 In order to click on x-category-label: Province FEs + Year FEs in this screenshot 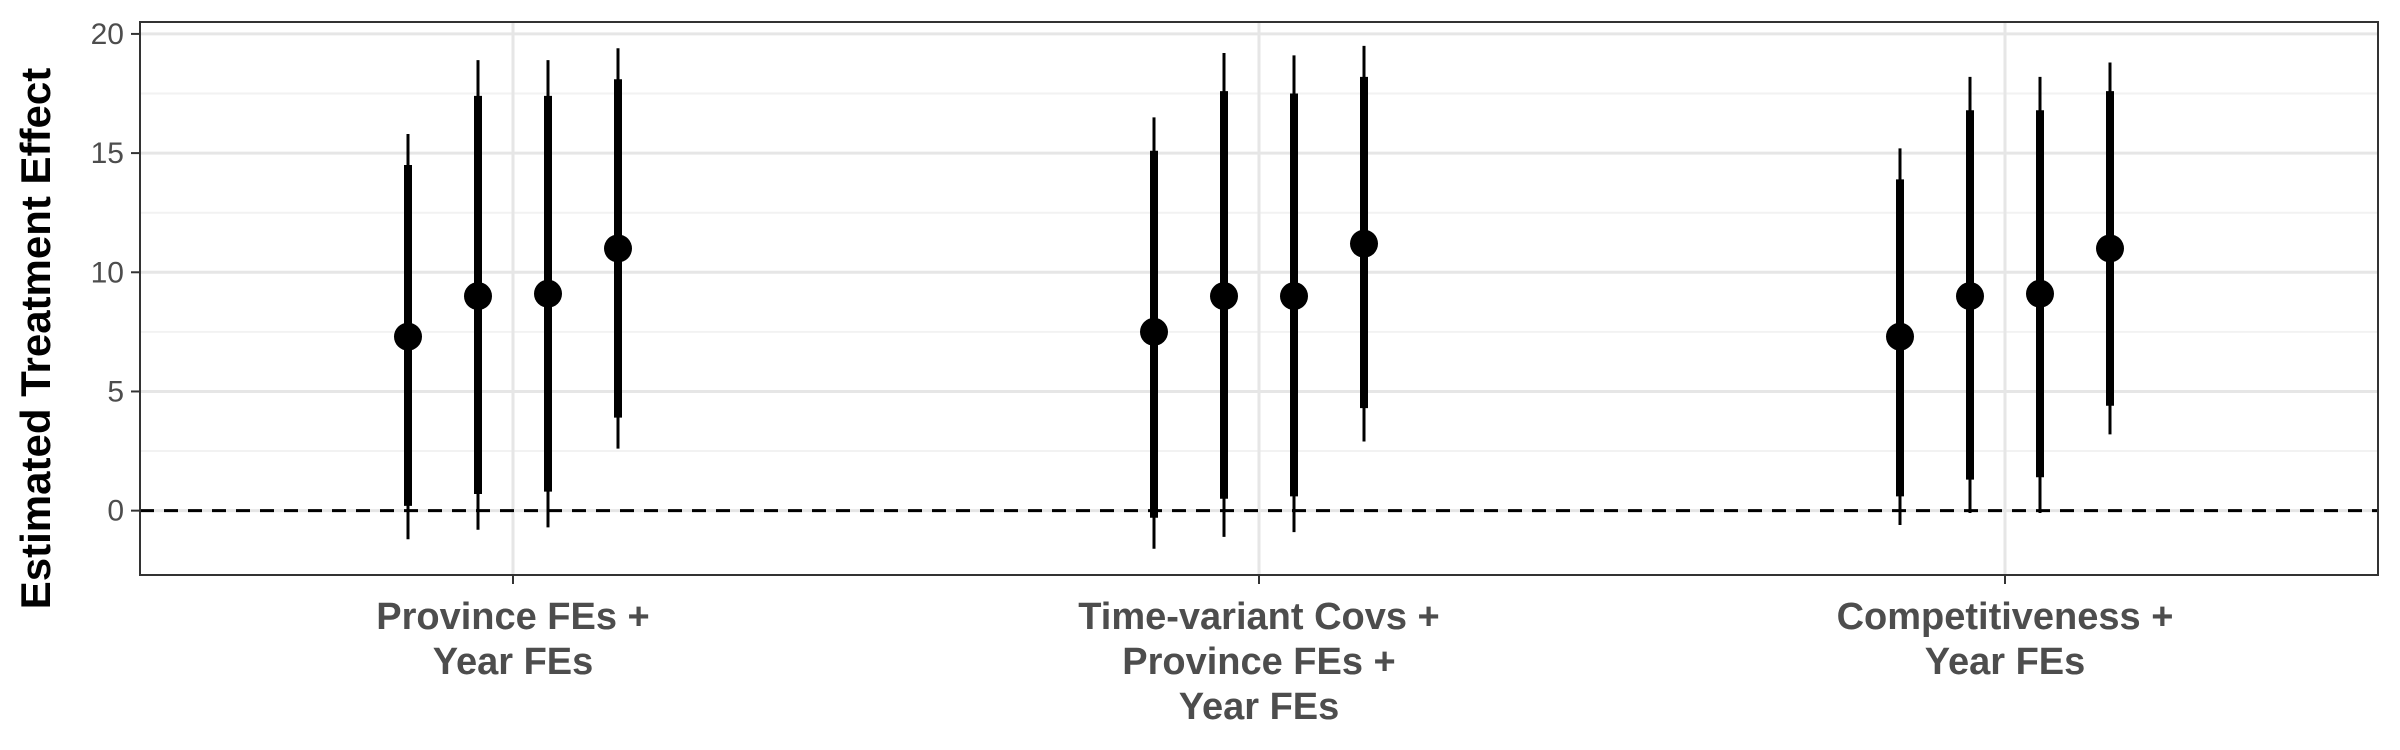, I will do `click(513, 639)`.